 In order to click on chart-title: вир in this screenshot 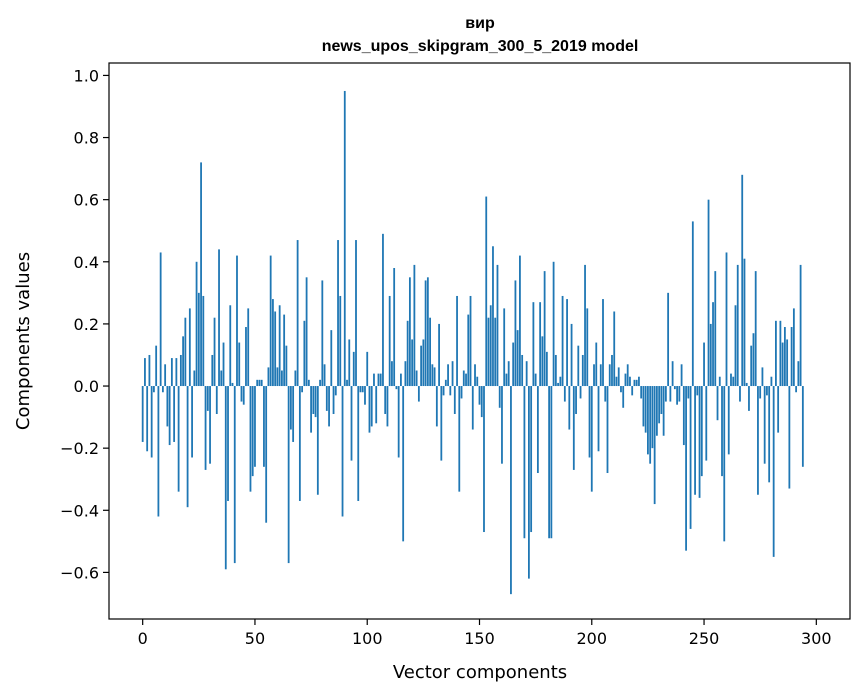, I will do `click(480, 23)`.